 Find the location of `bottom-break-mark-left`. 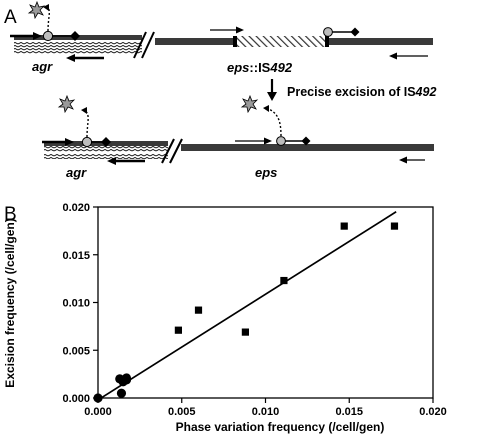

bottom-break-mark-left is located at coordinates (168, 151).